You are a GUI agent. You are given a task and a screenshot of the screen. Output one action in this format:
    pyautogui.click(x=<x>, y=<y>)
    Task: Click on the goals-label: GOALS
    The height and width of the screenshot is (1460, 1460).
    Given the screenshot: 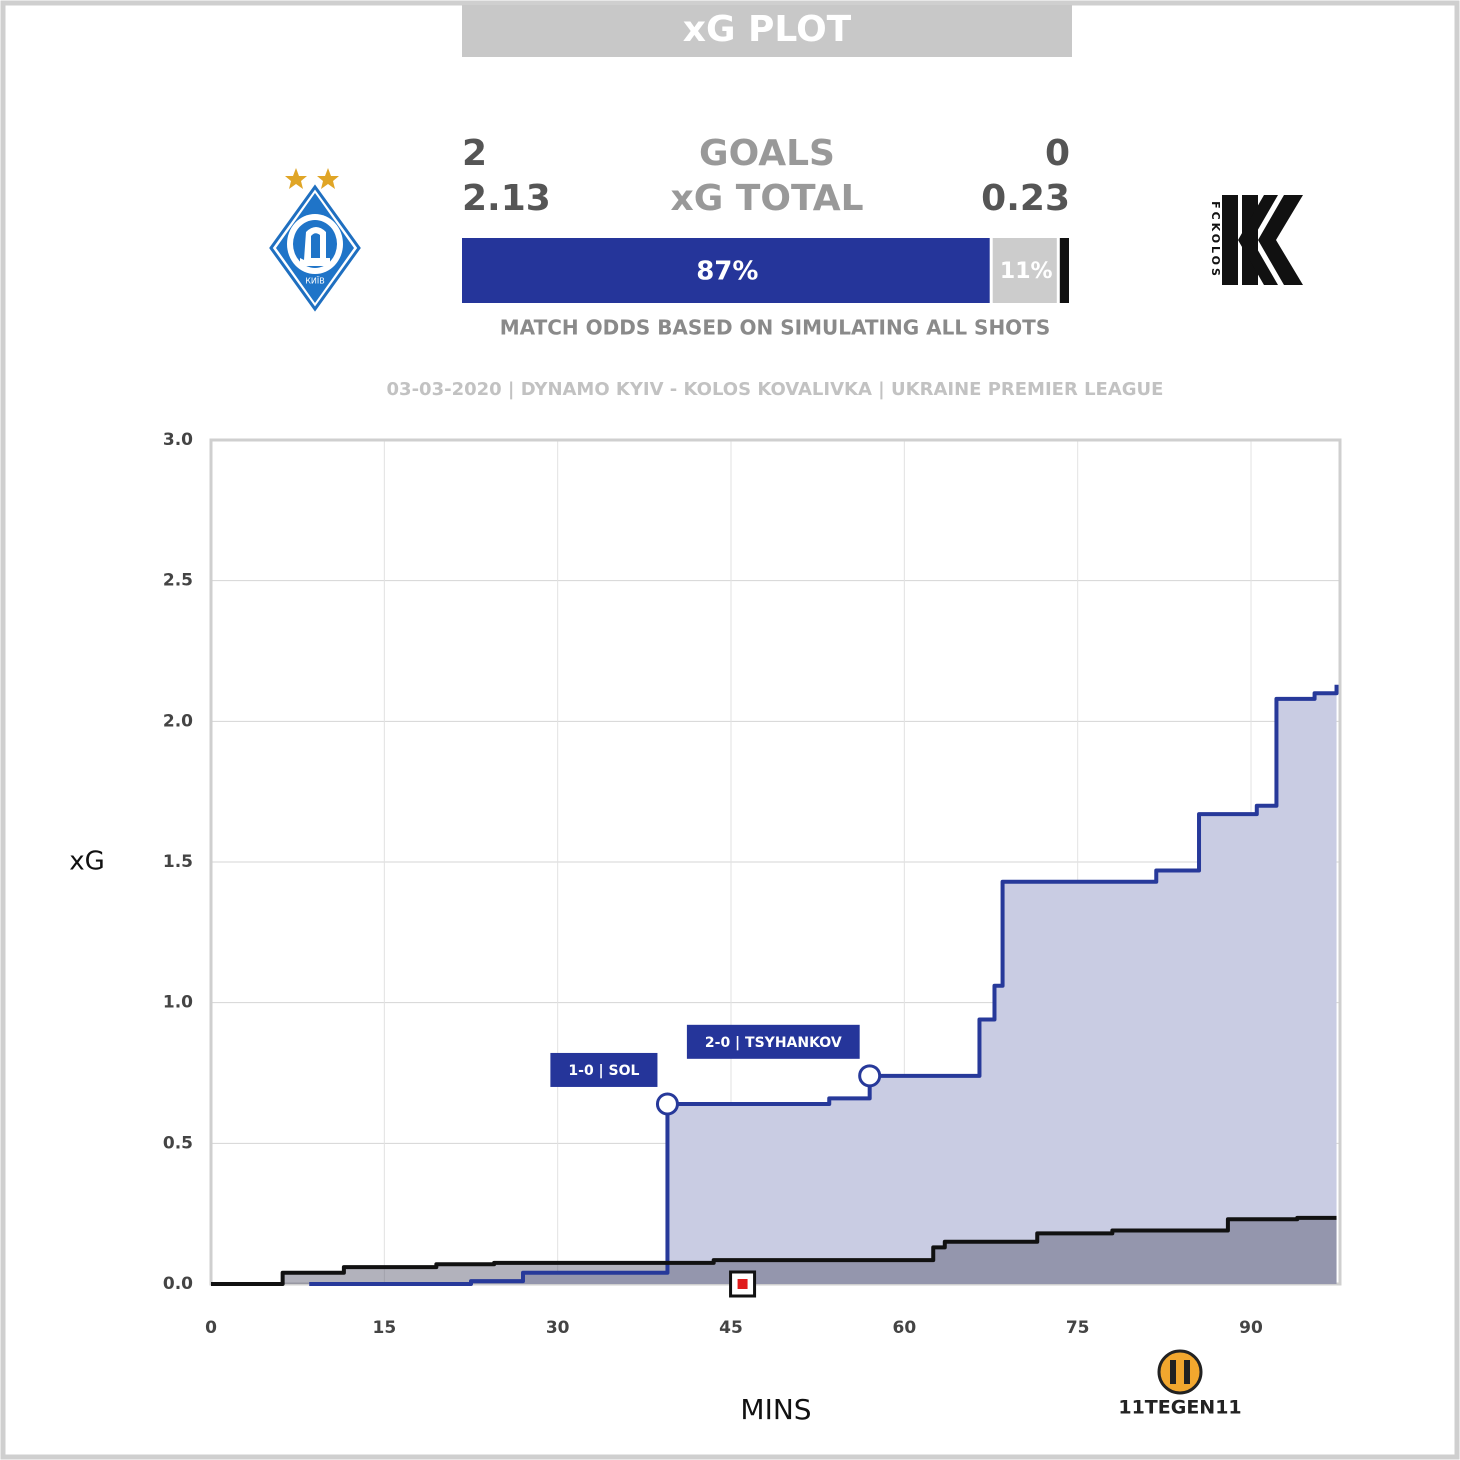 What is the action you would take?
    pyautogui.click(x=767, y=153)
    